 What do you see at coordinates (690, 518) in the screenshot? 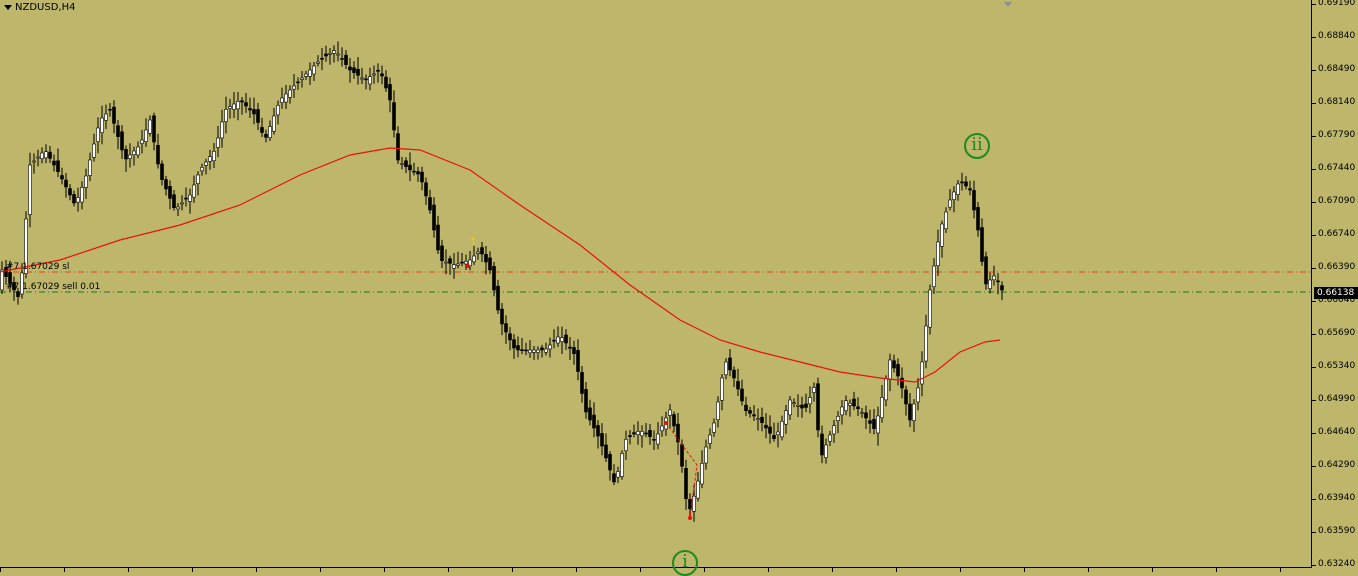
I see `trade-arrow-icon` at bounding box center [690, 518].